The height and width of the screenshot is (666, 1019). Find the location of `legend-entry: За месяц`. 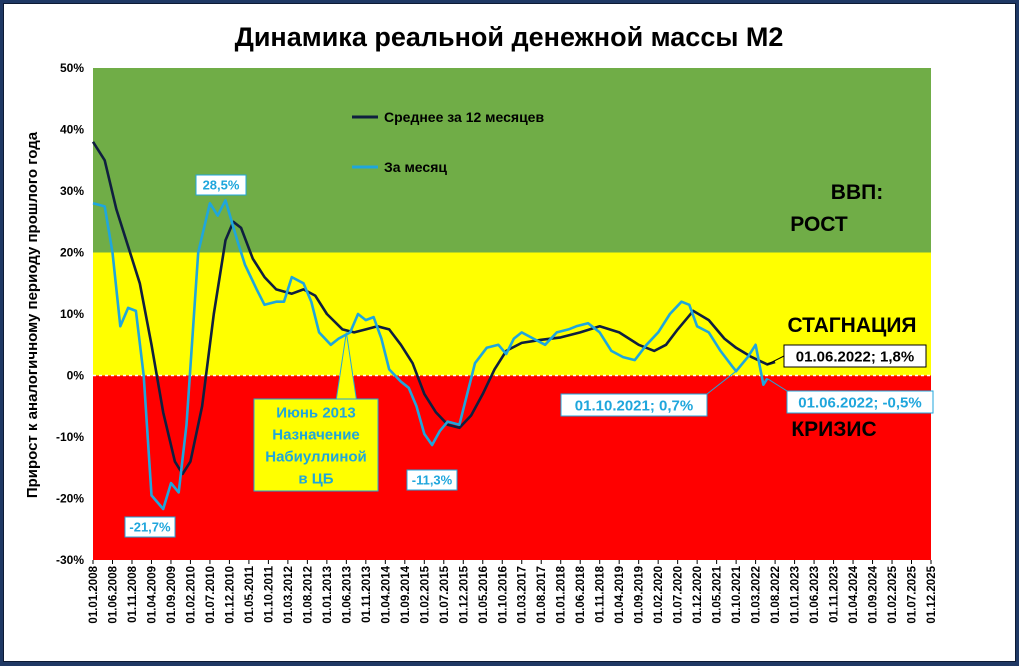

legend-entry: За месяц is located at coordinates (415, 167).